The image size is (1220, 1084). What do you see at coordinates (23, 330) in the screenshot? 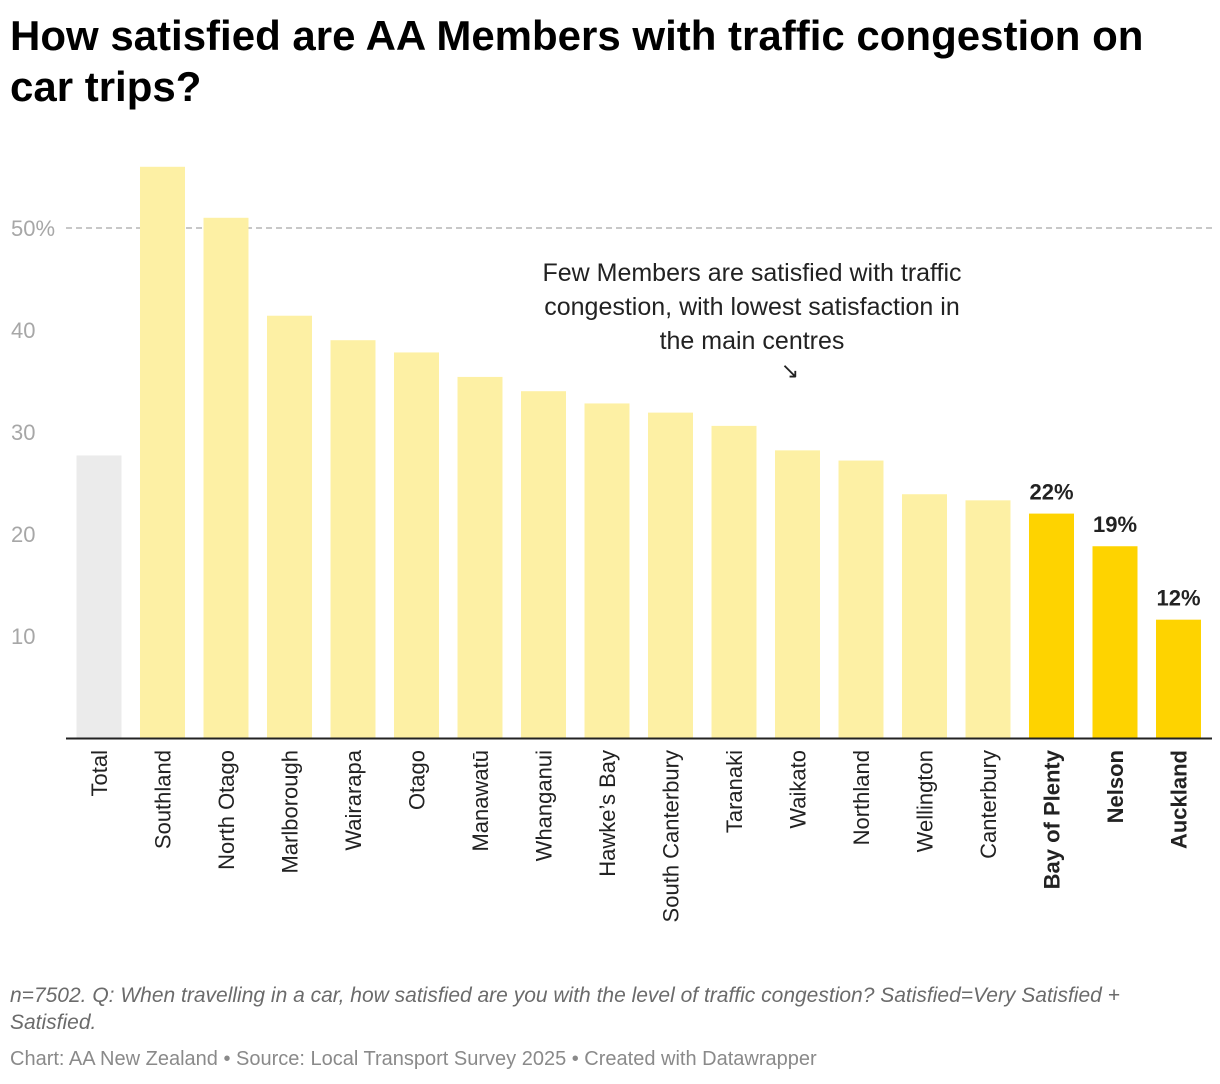
I see `y-tick-label: 40` at bounding box center [23, 330].